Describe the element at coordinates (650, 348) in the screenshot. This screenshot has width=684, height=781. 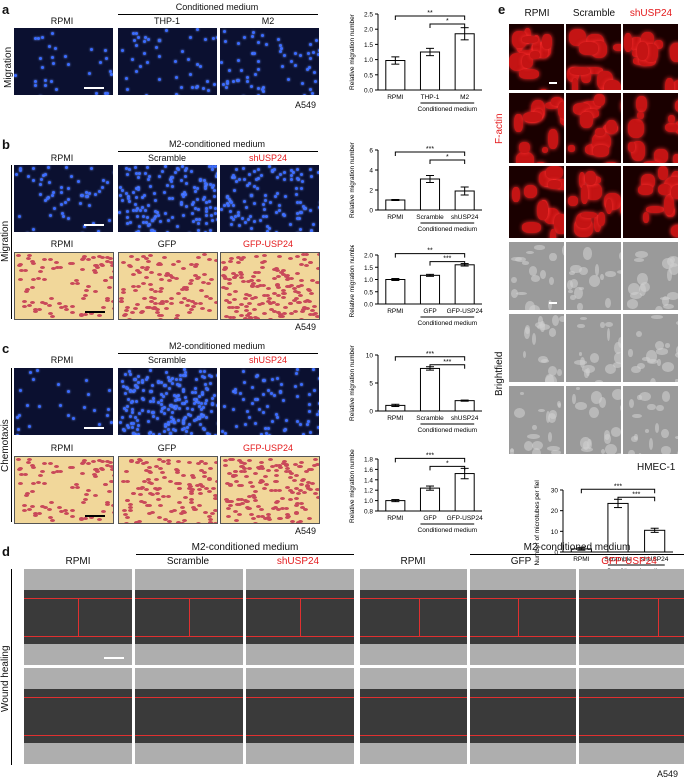
I see `brightfield-image` at that location.